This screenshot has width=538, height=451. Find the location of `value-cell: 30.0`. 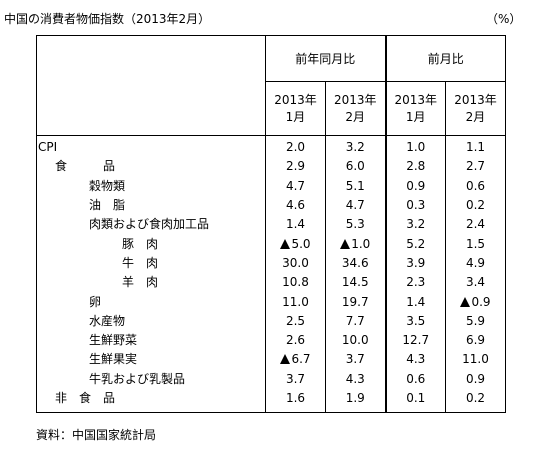

value-cell: 30.0 is located at coordinates (295, 263).